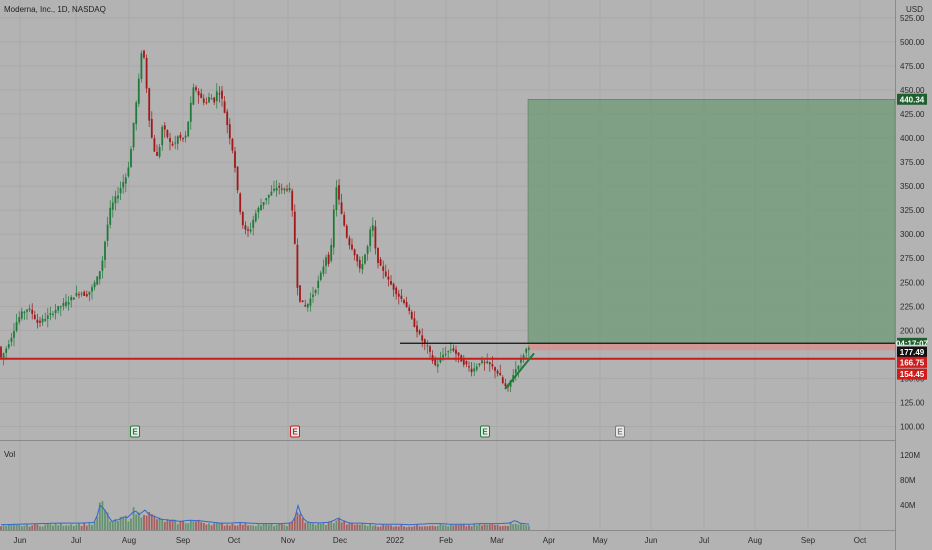 The height and width of the screenshot is (550, 932). What do you see at coordinates (860, 540) in the screenshot?
I see `time-tick-label: Oct` at bounding box center [860, 540].